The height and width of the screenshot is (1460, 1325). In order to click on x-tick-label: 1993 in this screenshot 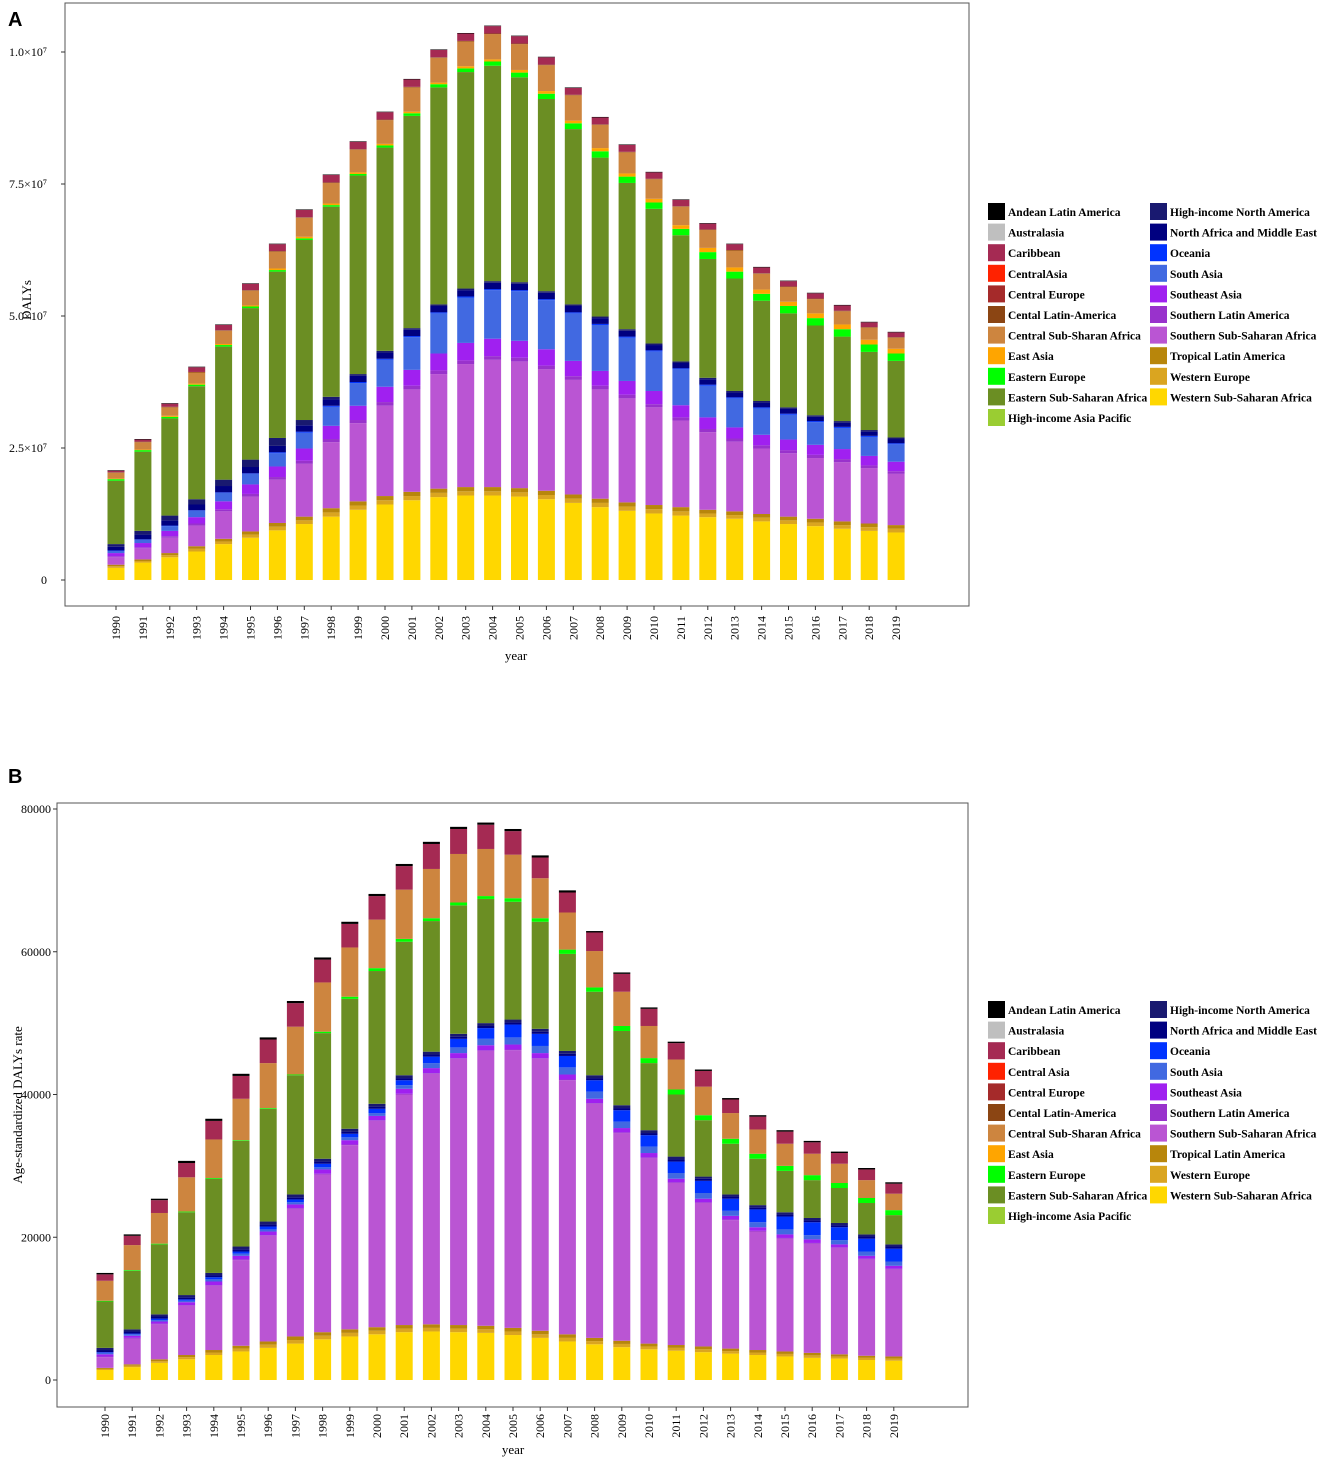, I will do `click(197, 628)`.